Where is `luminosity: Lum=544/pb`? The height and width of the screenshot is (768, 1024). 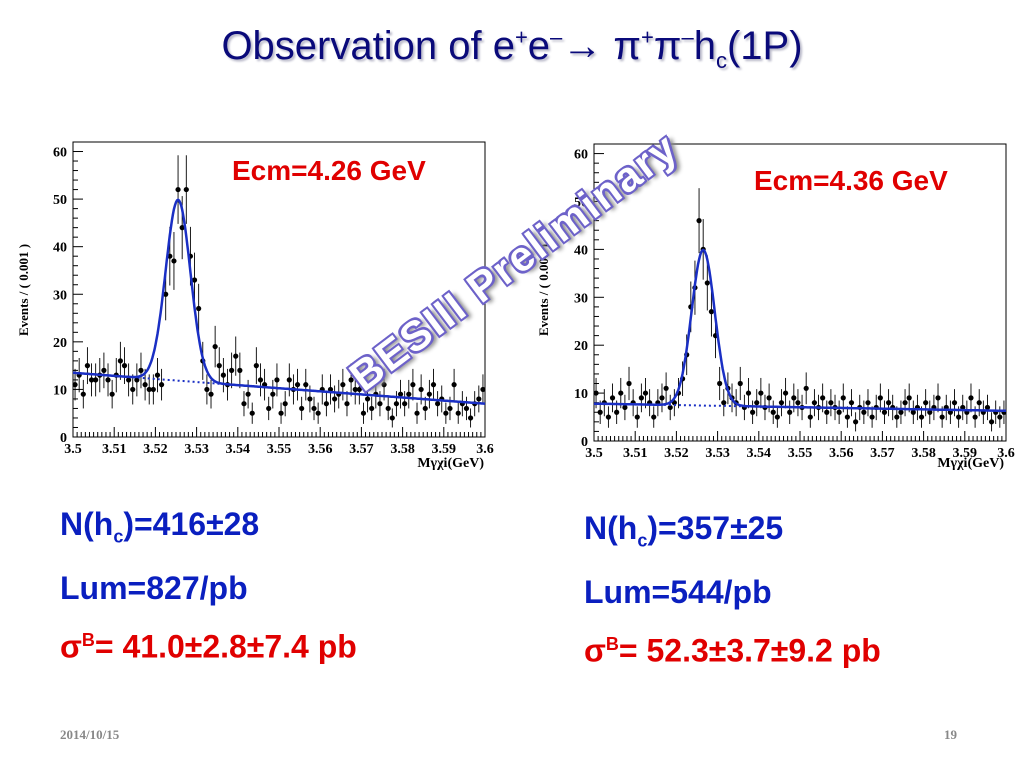
luminosity: Lum=544/pb is located at coordinates (678, 592).